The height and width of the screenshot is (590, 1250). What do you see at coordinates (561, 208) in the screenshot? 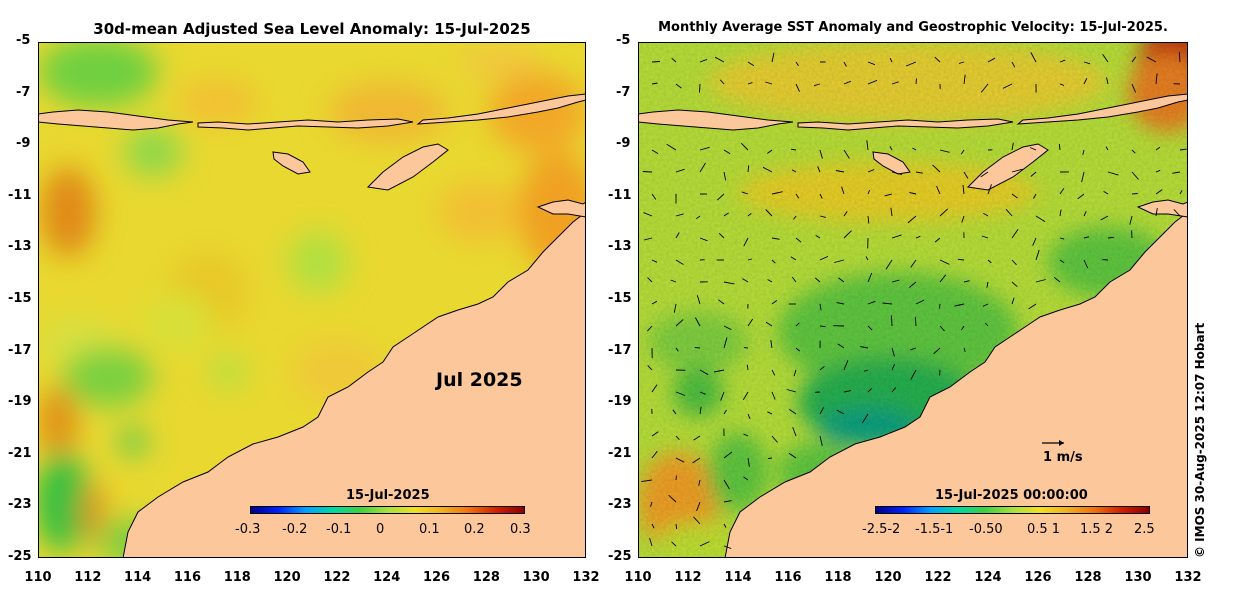
I see `northern-australia-tip` at bounding box center [561, 208].